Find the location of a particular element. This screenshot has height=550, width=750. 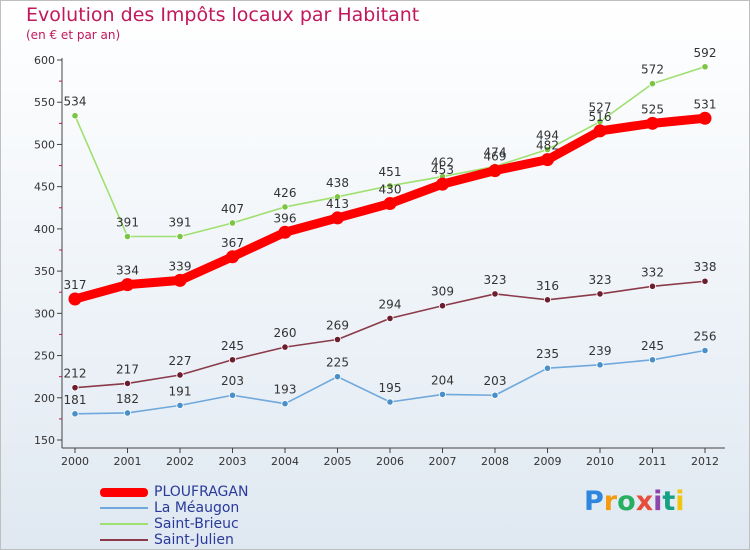

y-tick-label: 150 is located at coordinates (44, 440).